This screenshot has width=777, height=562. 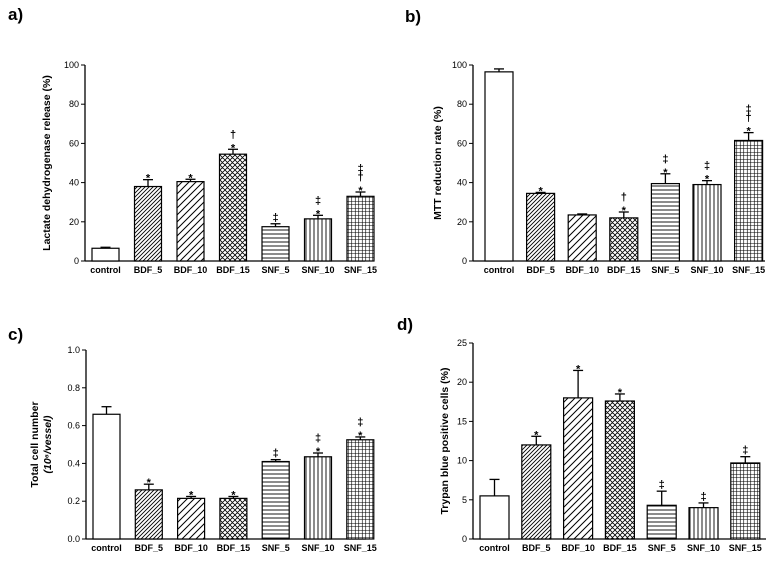 What do you see at coordinates (438, 163) in the screenshot?
I see `y-axis-label: MTT reduction rate (%)` at bounding box center [438, 163].